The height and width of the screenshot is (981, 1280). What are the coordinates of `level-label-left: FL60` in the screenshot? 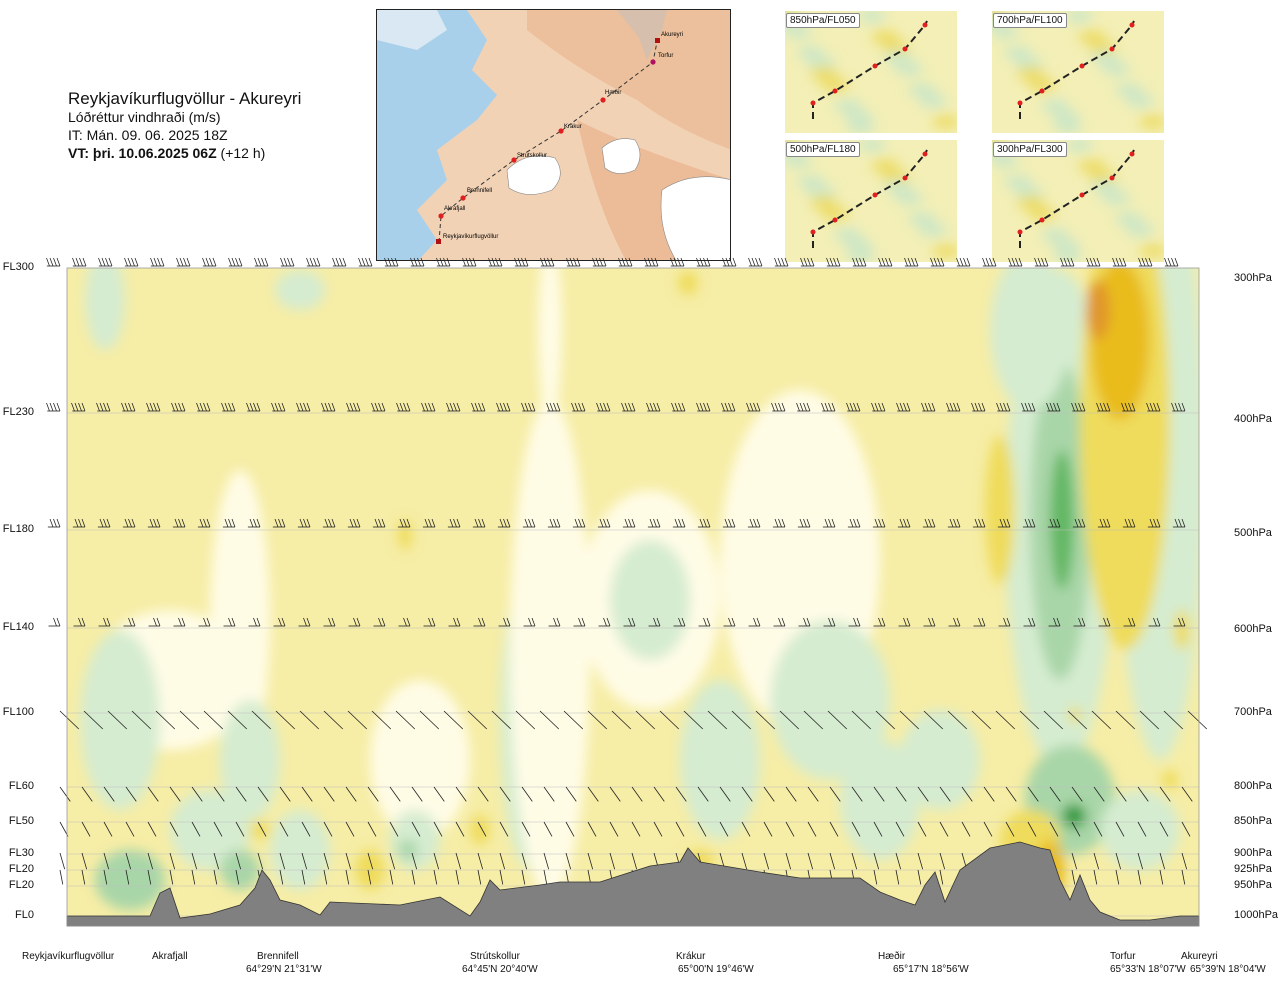 It's located at (21, 786).